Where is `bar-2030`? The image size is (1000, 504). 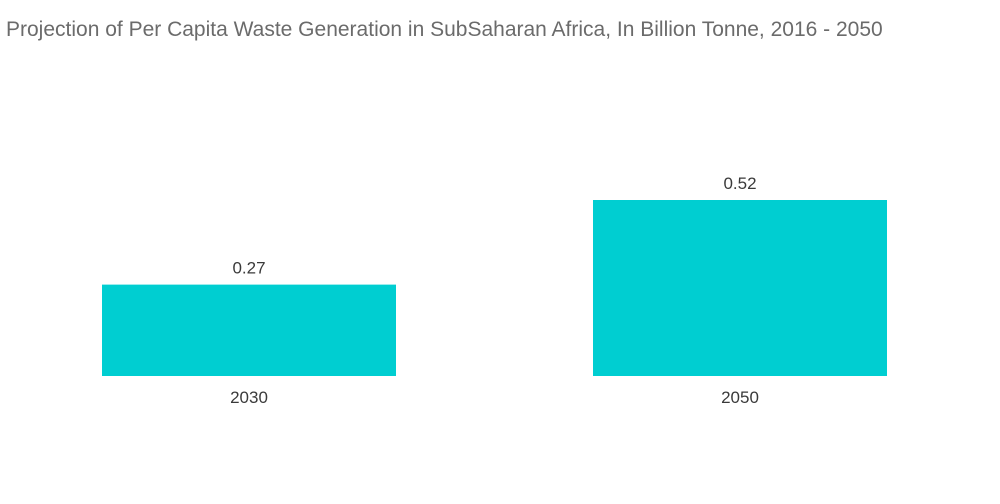
bar-2030 is located at coordinates (249, 330).